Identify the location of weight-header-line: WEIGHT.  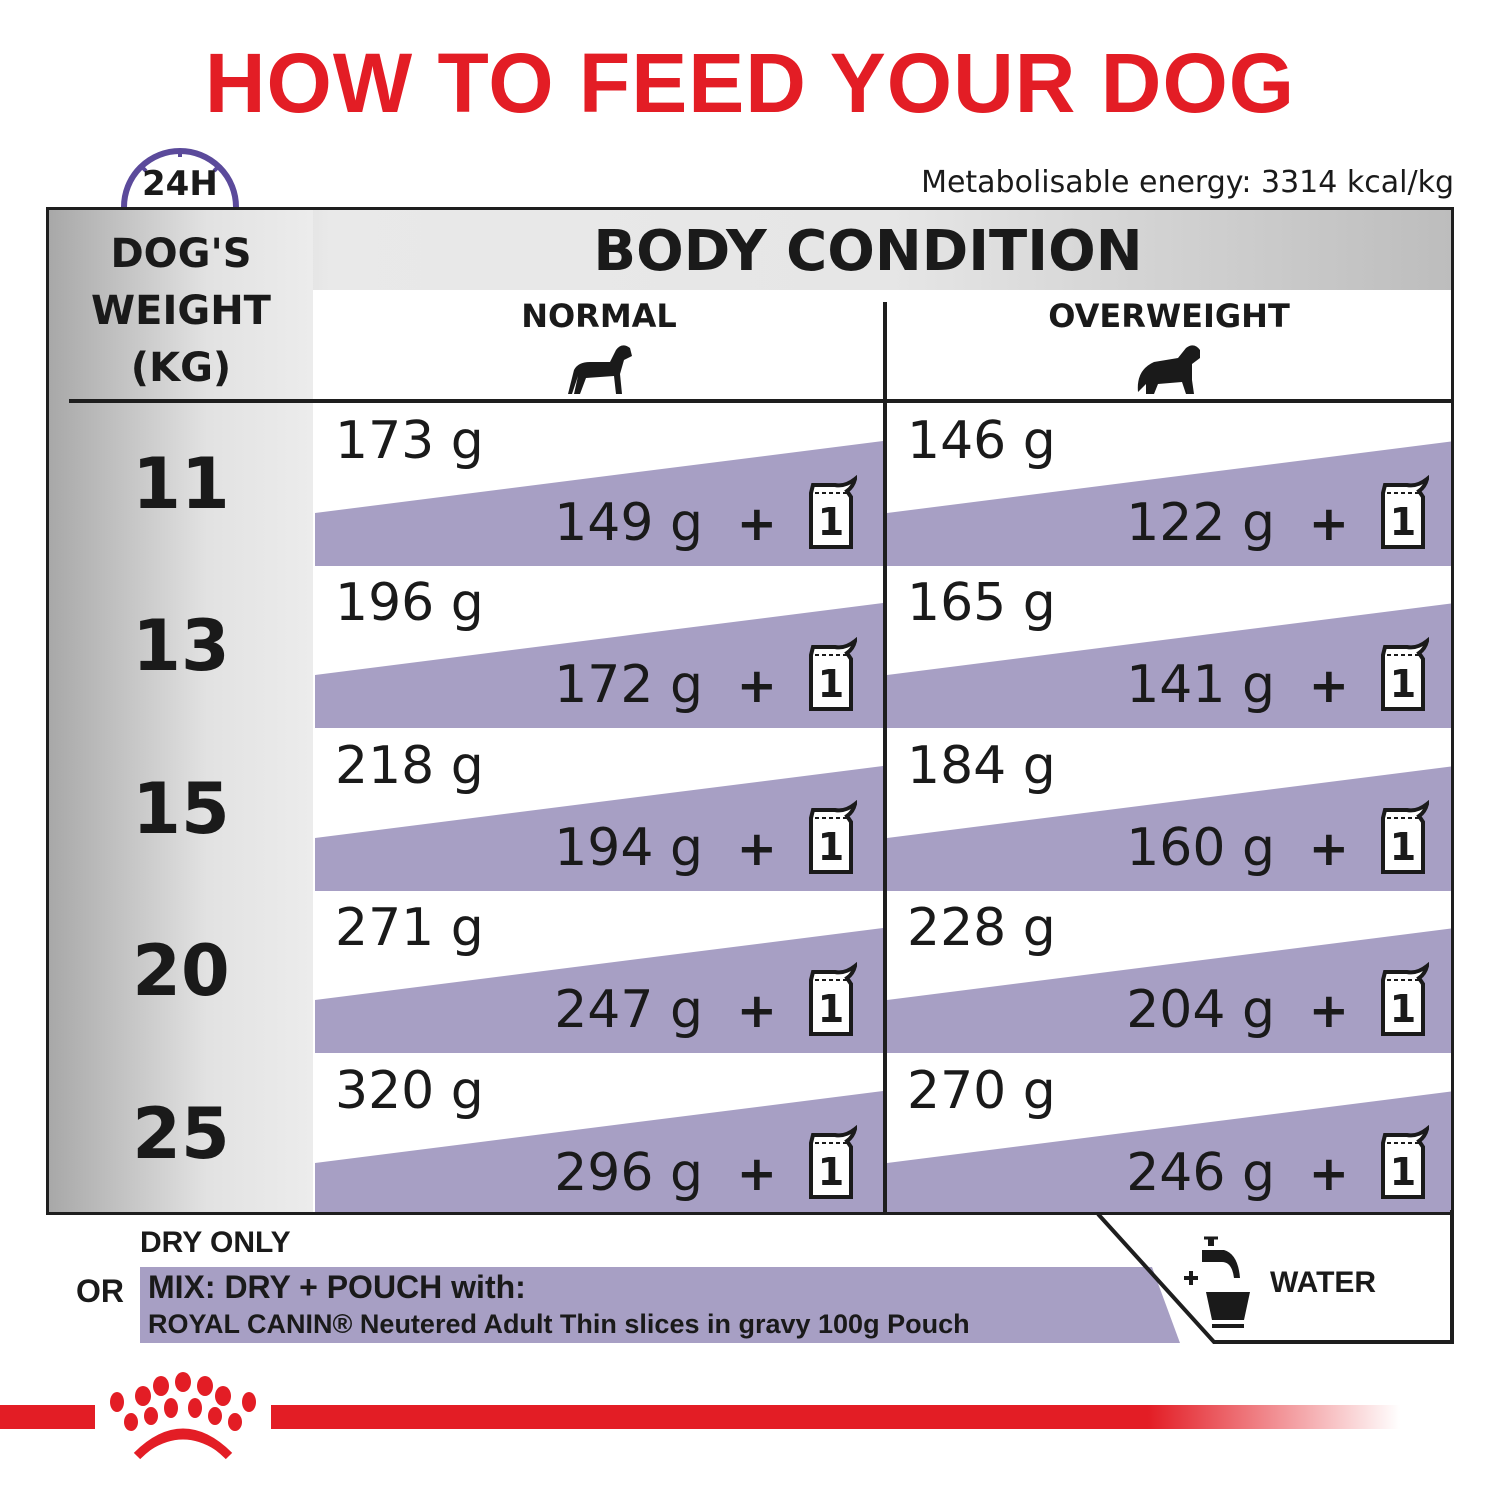
(181, 311).